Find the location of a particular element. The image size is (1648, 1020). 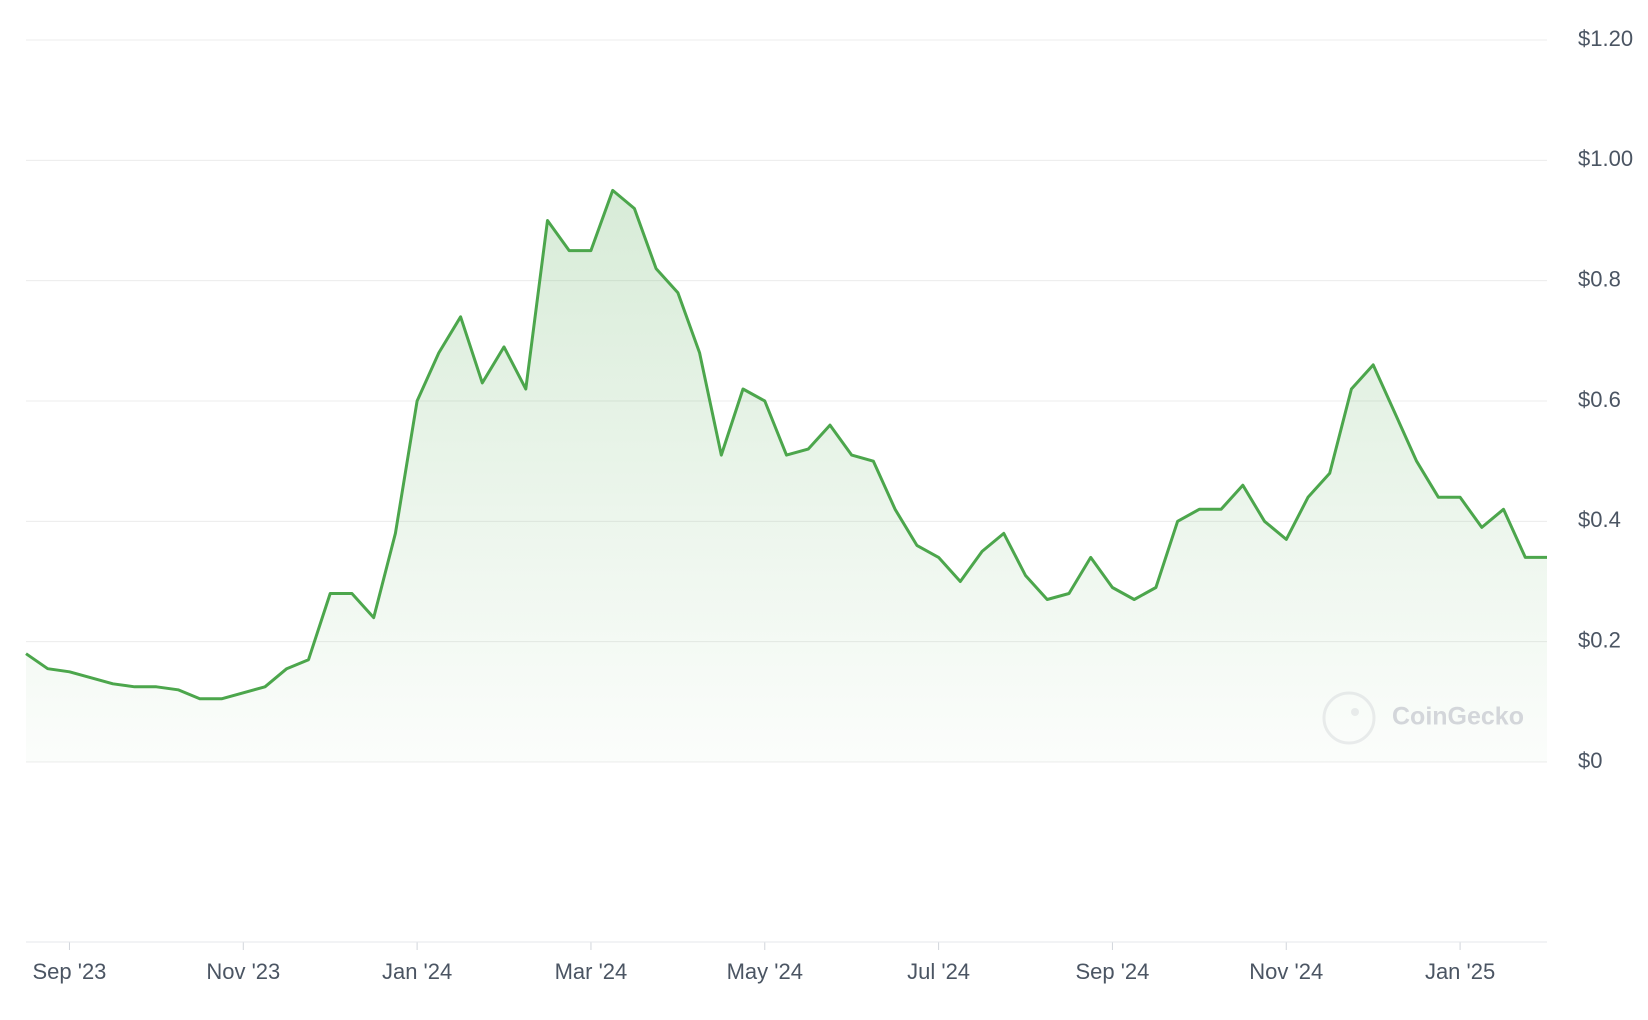

x-tick-label: Nov '24 is located at coordinates (1286, 971).